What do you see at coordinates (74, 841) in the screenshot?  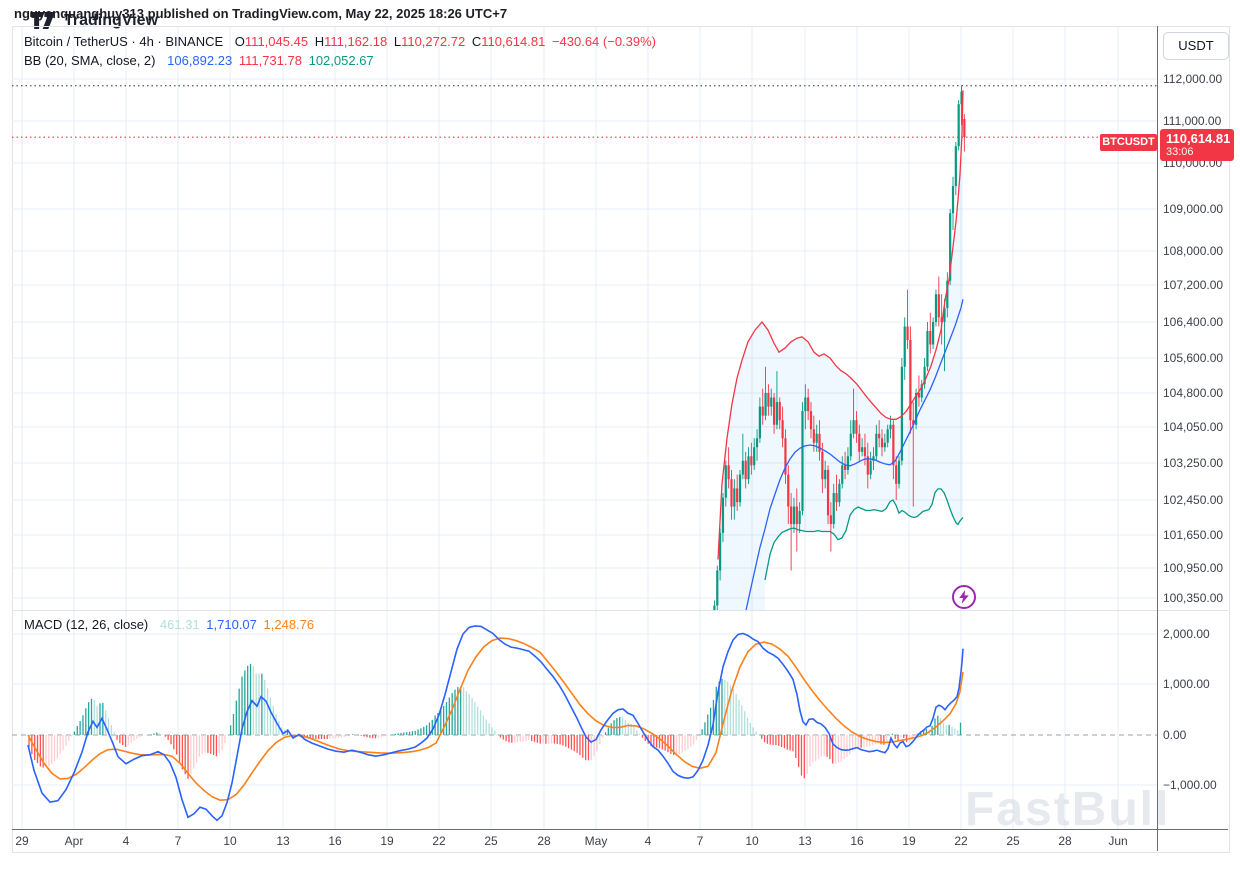 I see `time-tick-label: Apr` at bounding box center [74, 841].